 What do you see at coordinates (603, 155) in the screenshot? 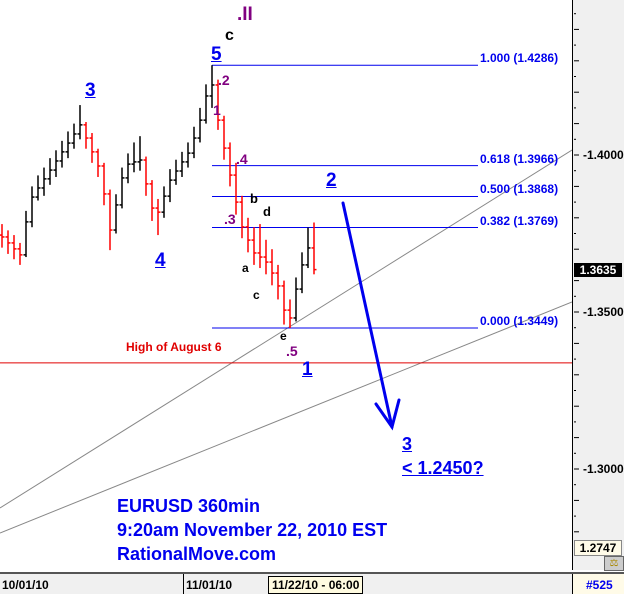
I see `y-tick-label: -1.4000` at bounding box center [603, 155].